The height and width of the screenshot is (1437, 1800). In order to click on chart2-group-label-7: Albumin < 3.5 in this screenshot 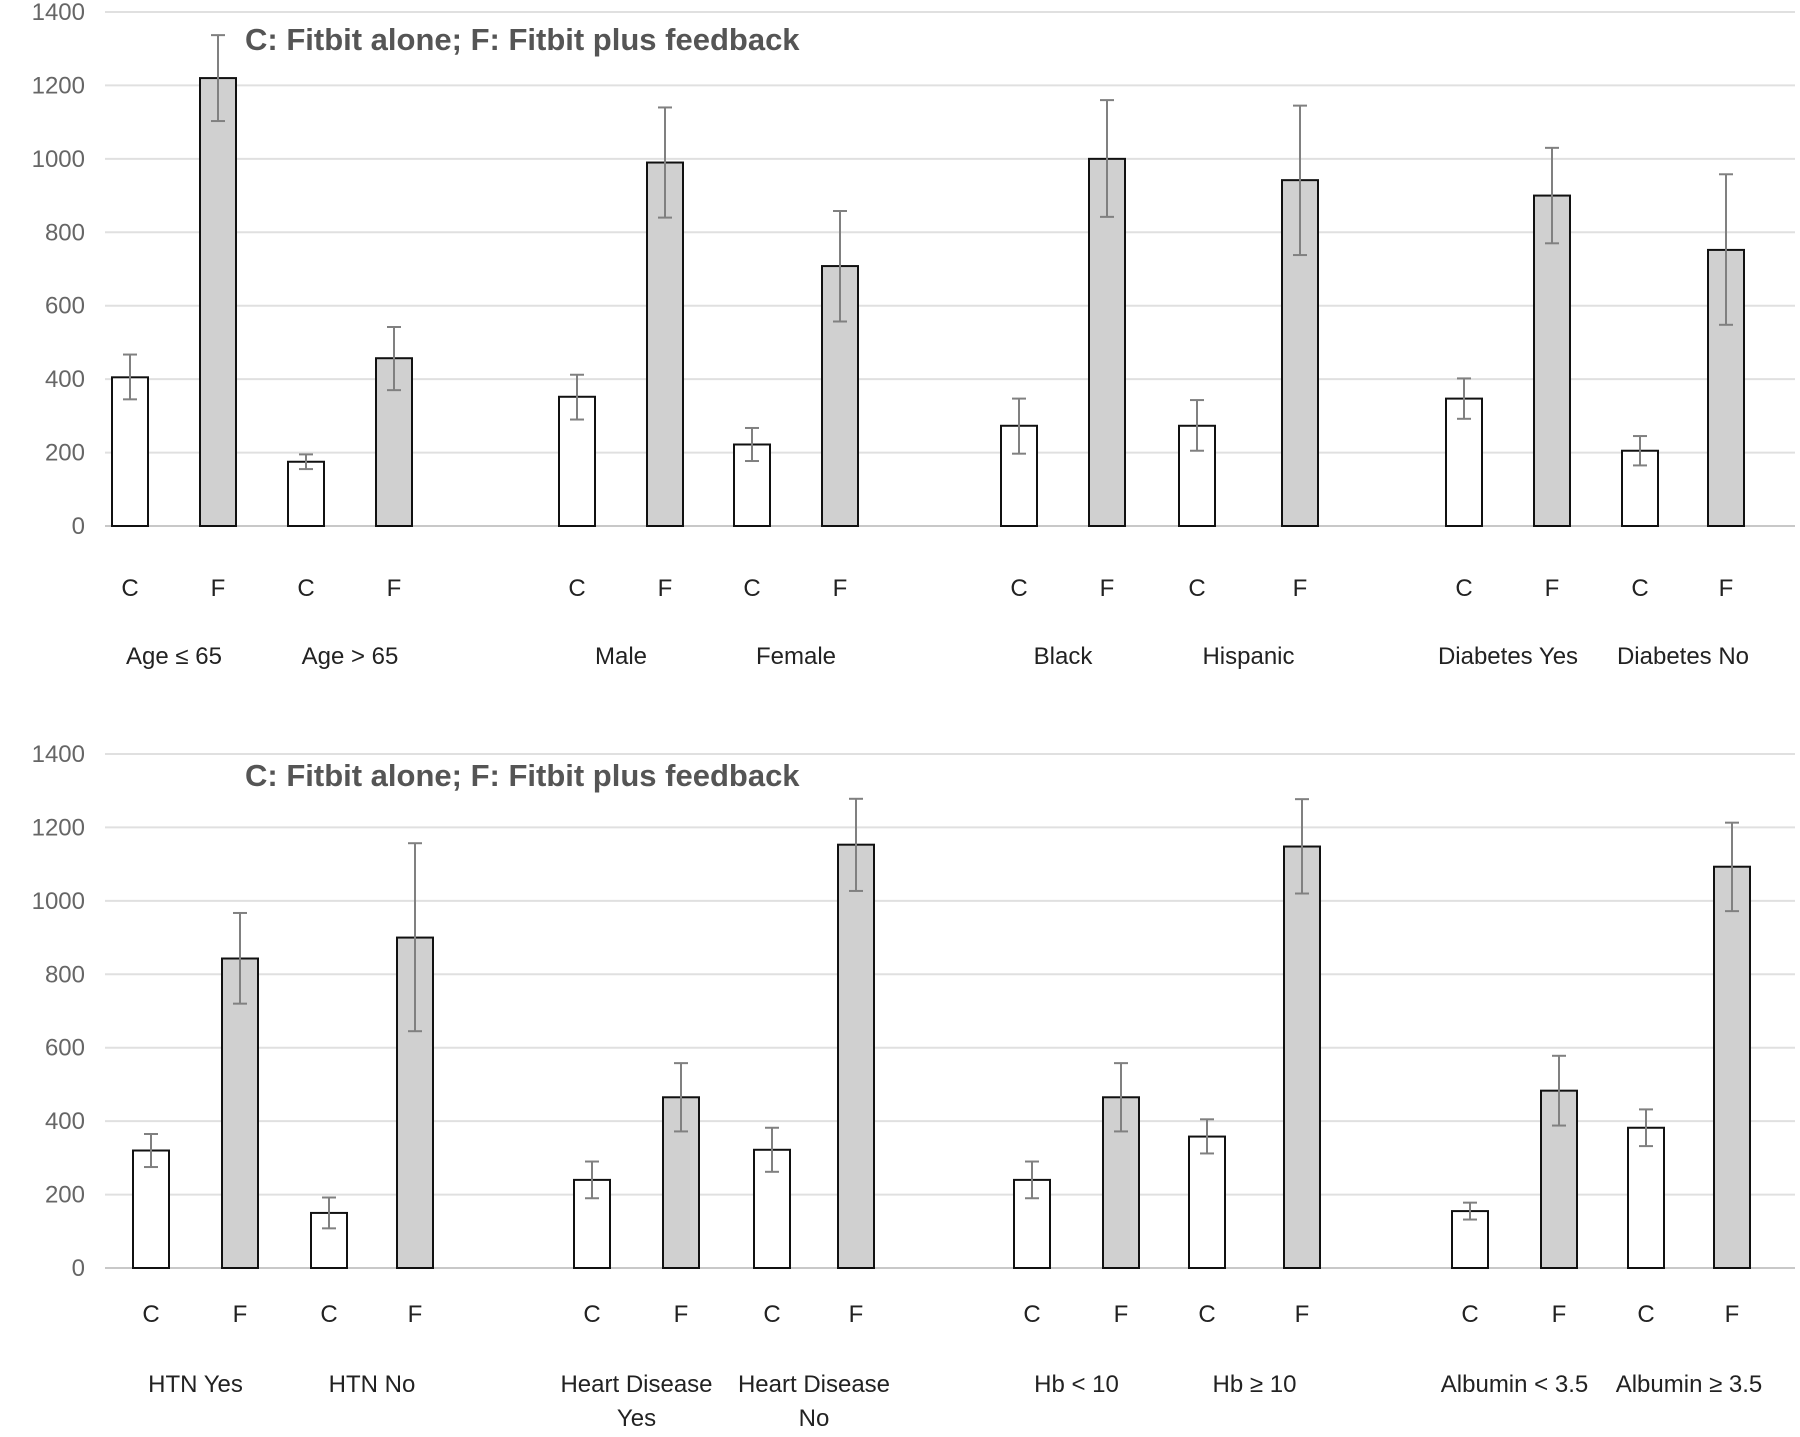, I will do `click(1514, 1384)`.